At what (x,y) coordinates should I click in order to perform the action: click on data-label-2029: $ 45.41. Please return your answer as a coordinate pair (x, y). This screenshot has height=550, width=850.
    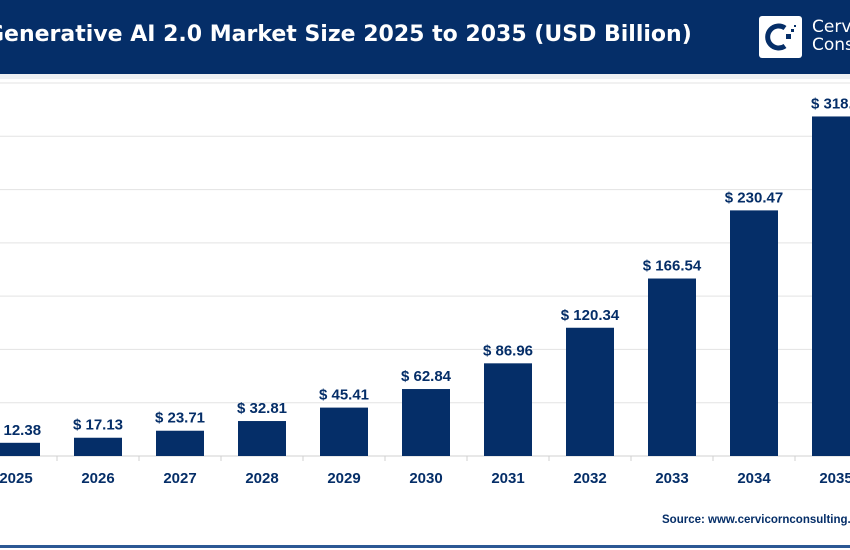
    Looking at the image, I should click on (344, 395).